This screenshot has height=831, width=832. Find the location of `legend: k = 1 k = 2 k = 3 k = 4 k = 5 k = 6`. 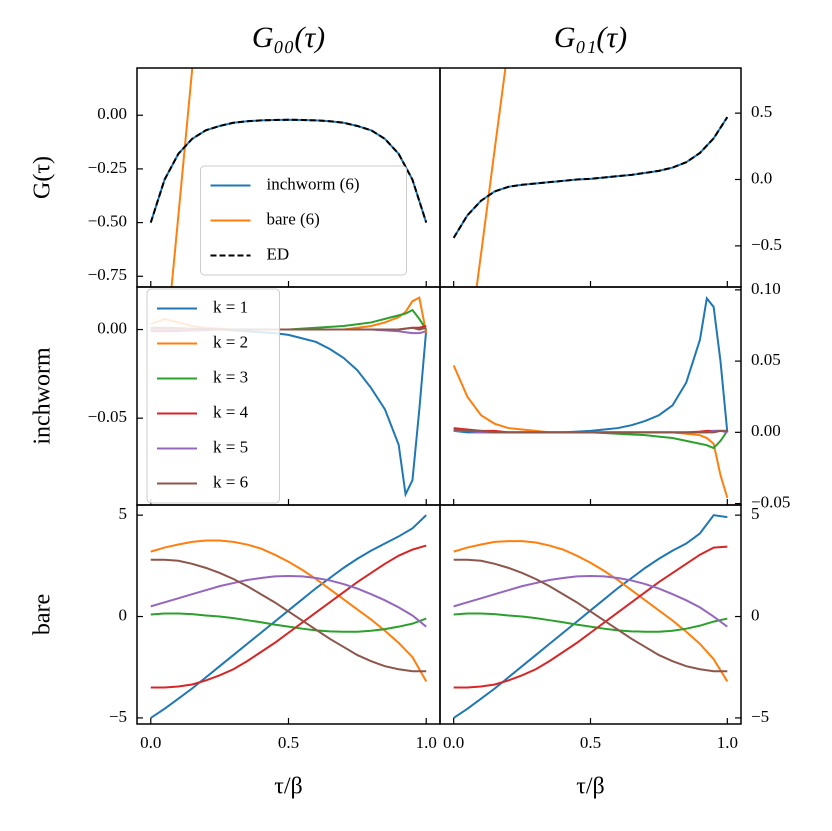

legend: k = 1 k = 2 k = 3 k = 4 k = 5 k = 6 is located at coordinates (213, 396).